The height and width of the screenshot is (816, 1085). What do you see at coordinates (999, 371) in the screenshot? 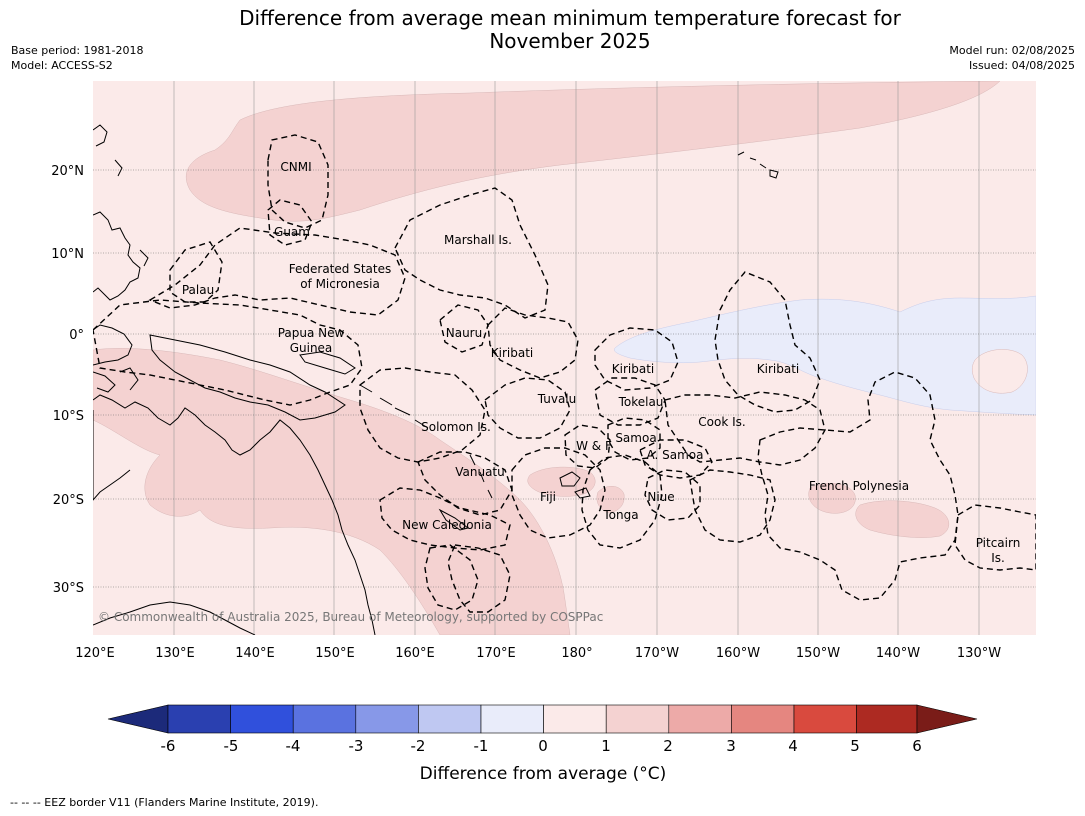
I see `anomaly-patch-east` at bounding box center [999, 371].